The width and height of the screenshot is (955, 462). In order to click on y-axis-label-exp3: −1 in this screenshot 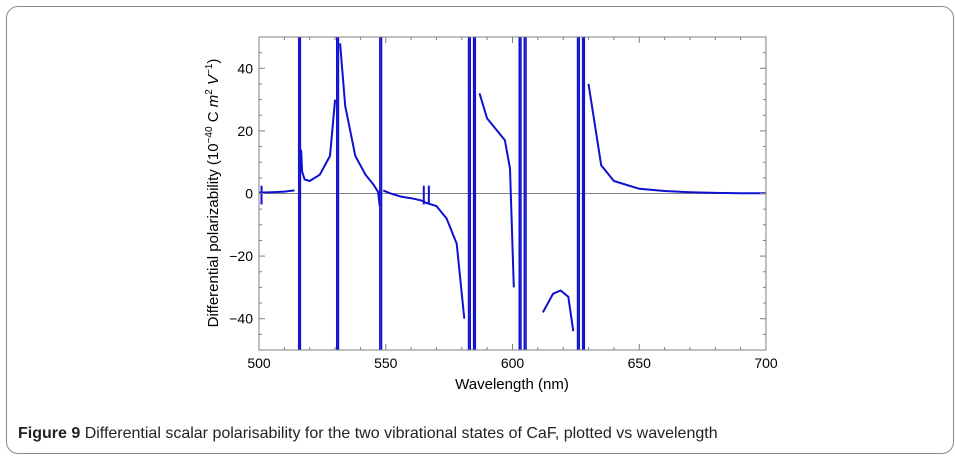, I will do `click(209, 69)`.